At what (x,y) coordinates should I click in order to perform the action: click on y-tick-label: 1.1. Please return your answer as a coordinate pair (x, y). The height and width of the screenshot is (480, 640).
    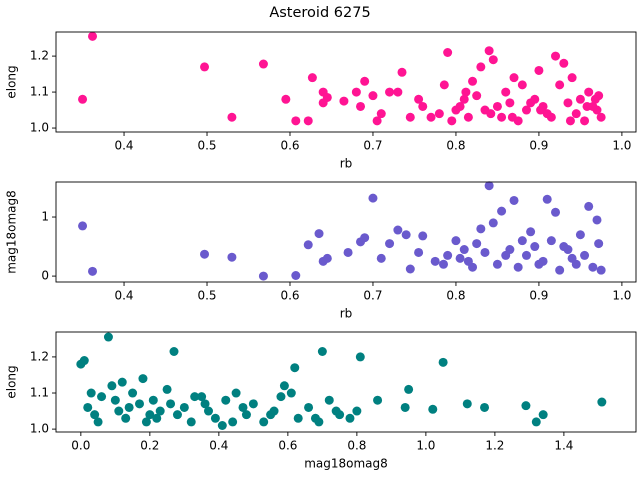
    Looking at the image, I should click on (39, 393).